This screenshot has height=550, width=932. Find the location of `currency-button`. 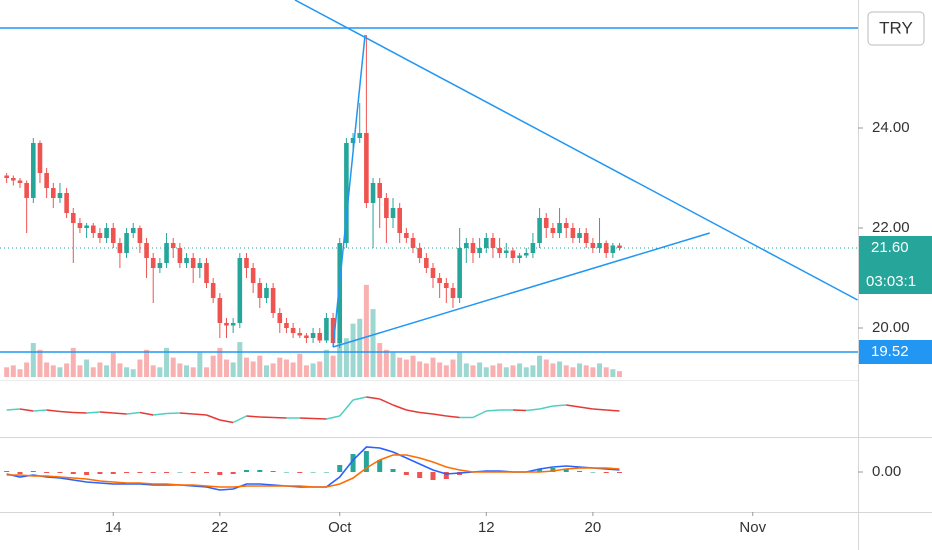

currency-button is located at coordinates (896, 28).